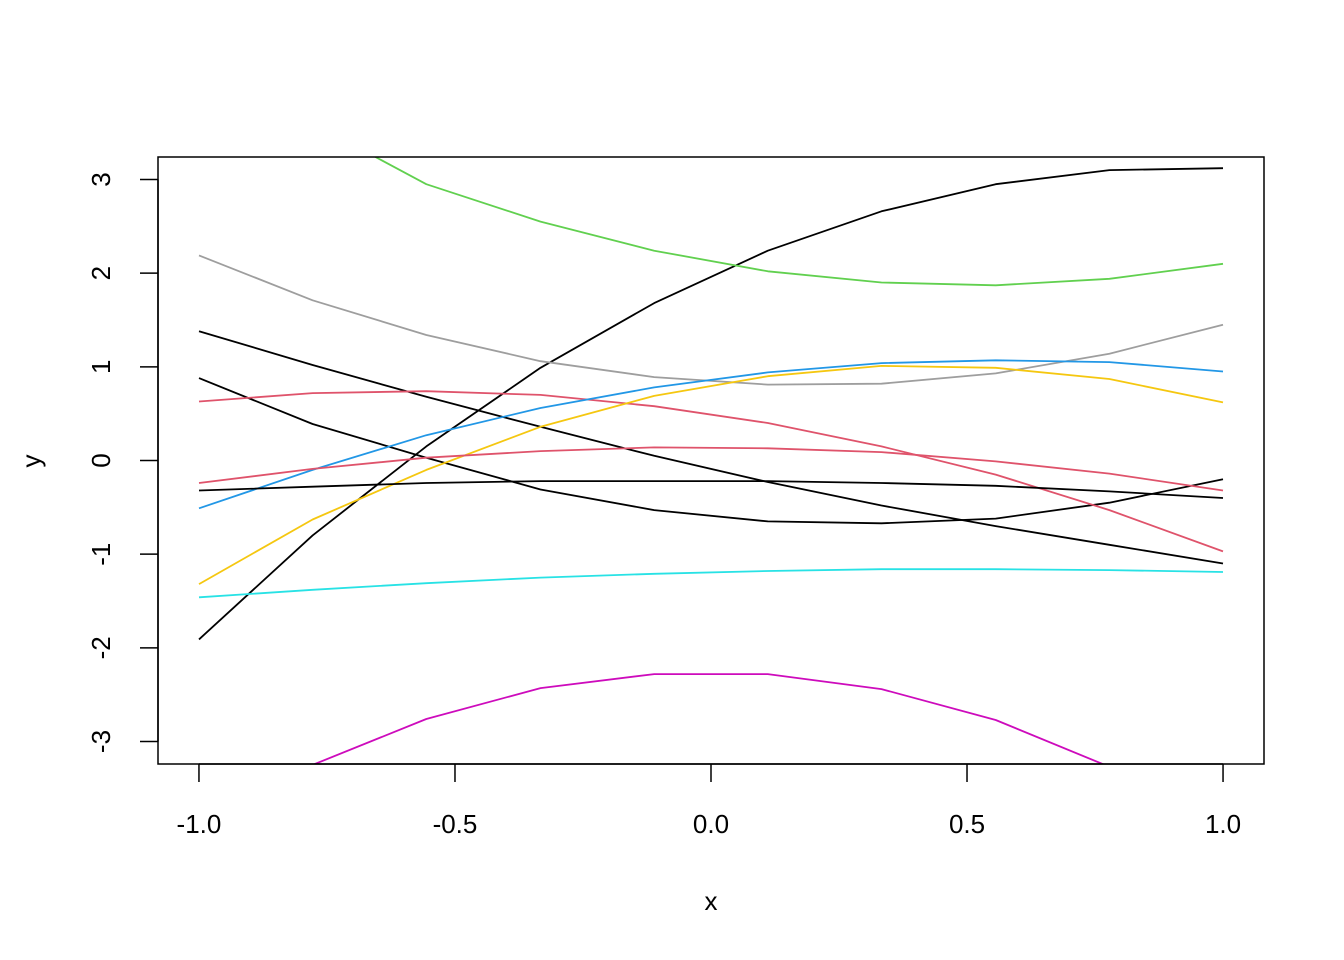  Describe the element at coordinates (31, 461) in the screenshot. I see `y-axis-title: y` at that location.